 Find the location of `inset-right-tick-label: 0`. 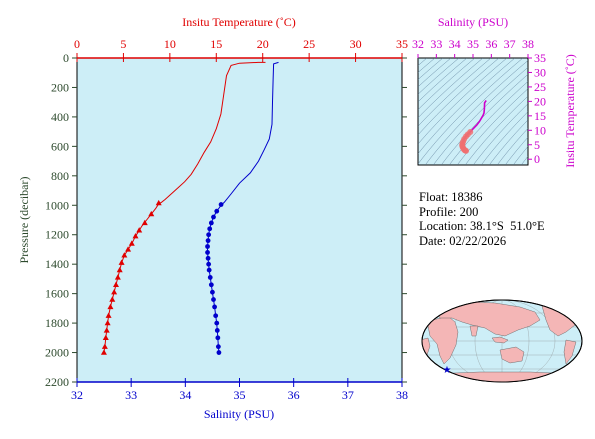

inset-right-tick-label: 0 is located at coordinates (537, 159).